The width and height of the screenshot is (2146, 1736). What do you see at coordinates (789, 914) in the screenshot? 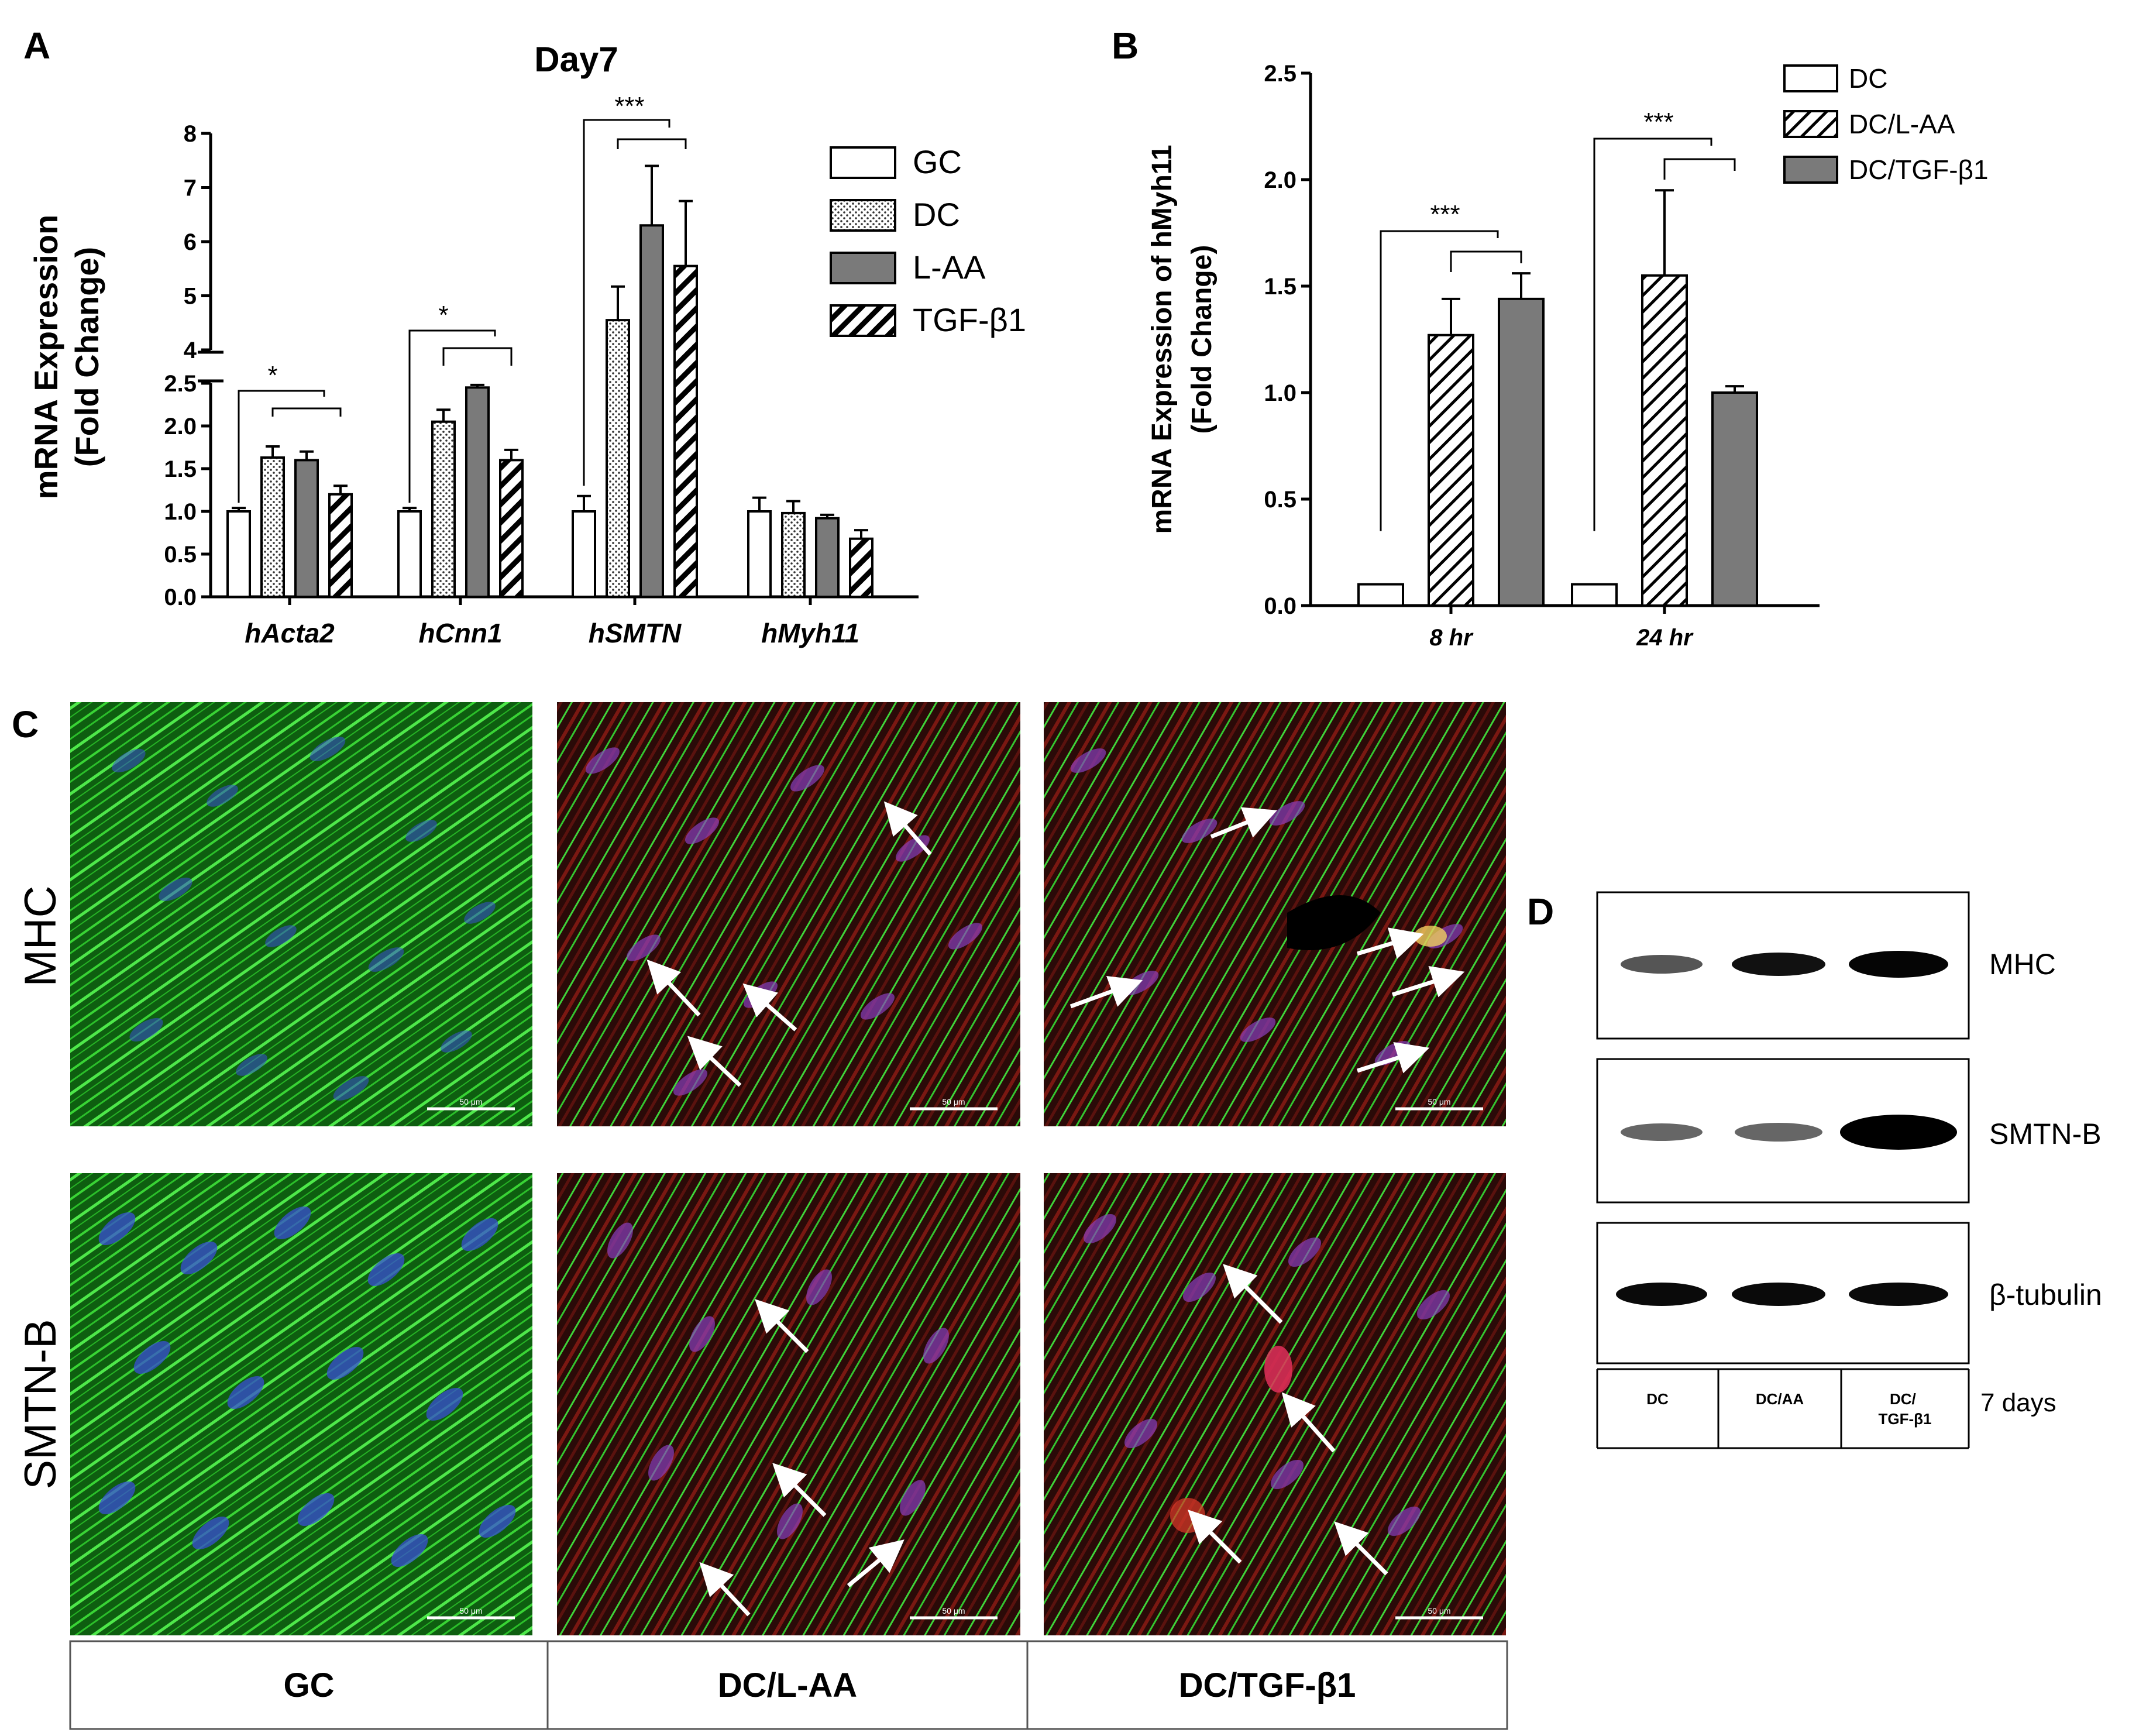
I see `micrograph-mhc-dc-laa: 50 μm` at bounding box center [789, 914].